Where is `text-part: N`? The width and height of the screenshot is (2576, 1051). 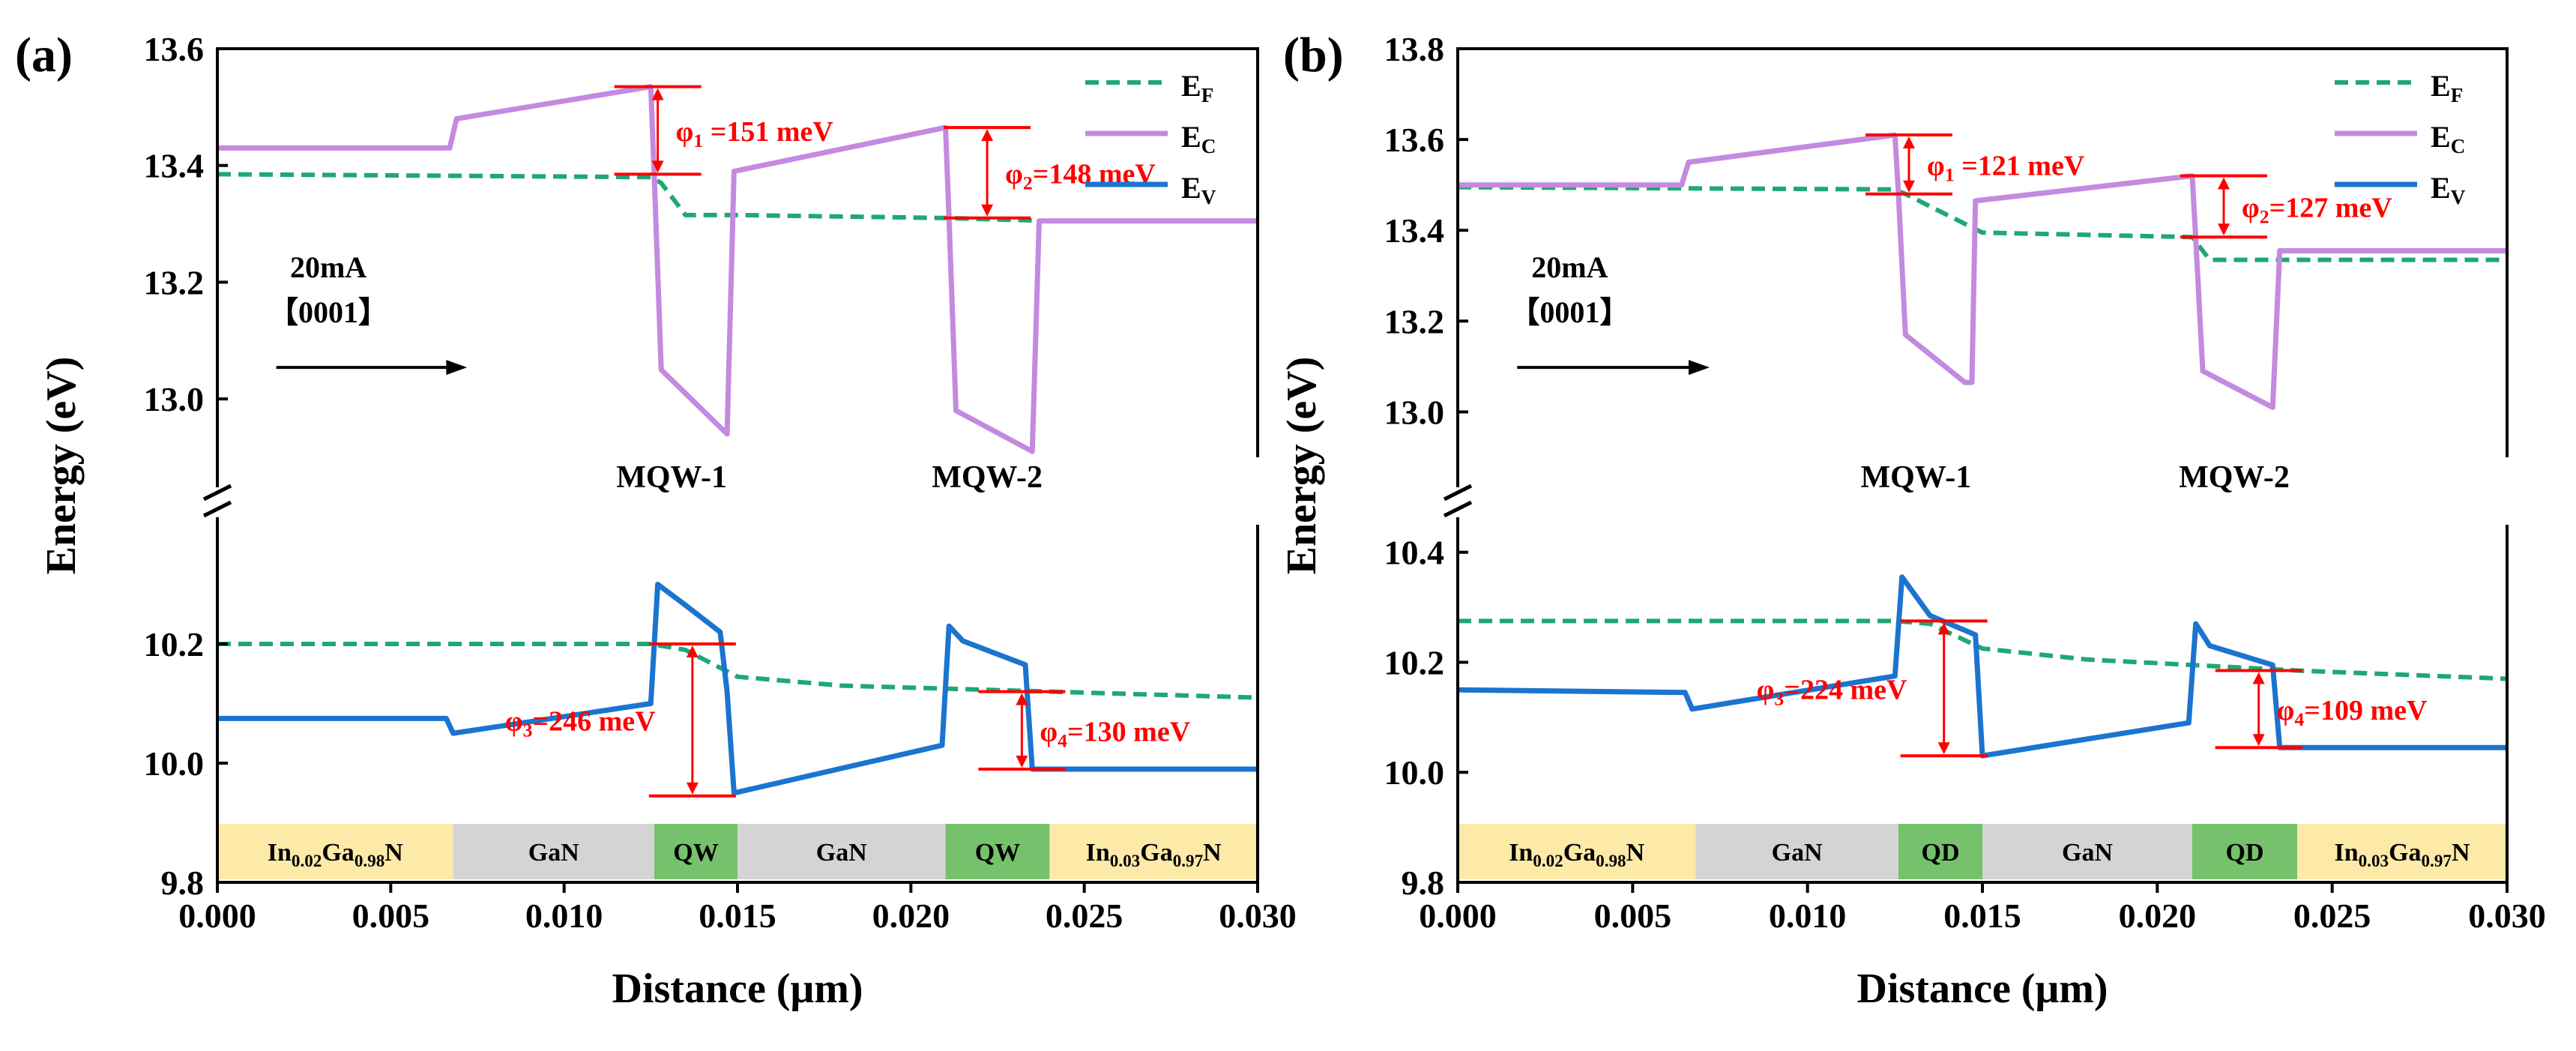
text-part: N is located at coordinates (2461, 853).